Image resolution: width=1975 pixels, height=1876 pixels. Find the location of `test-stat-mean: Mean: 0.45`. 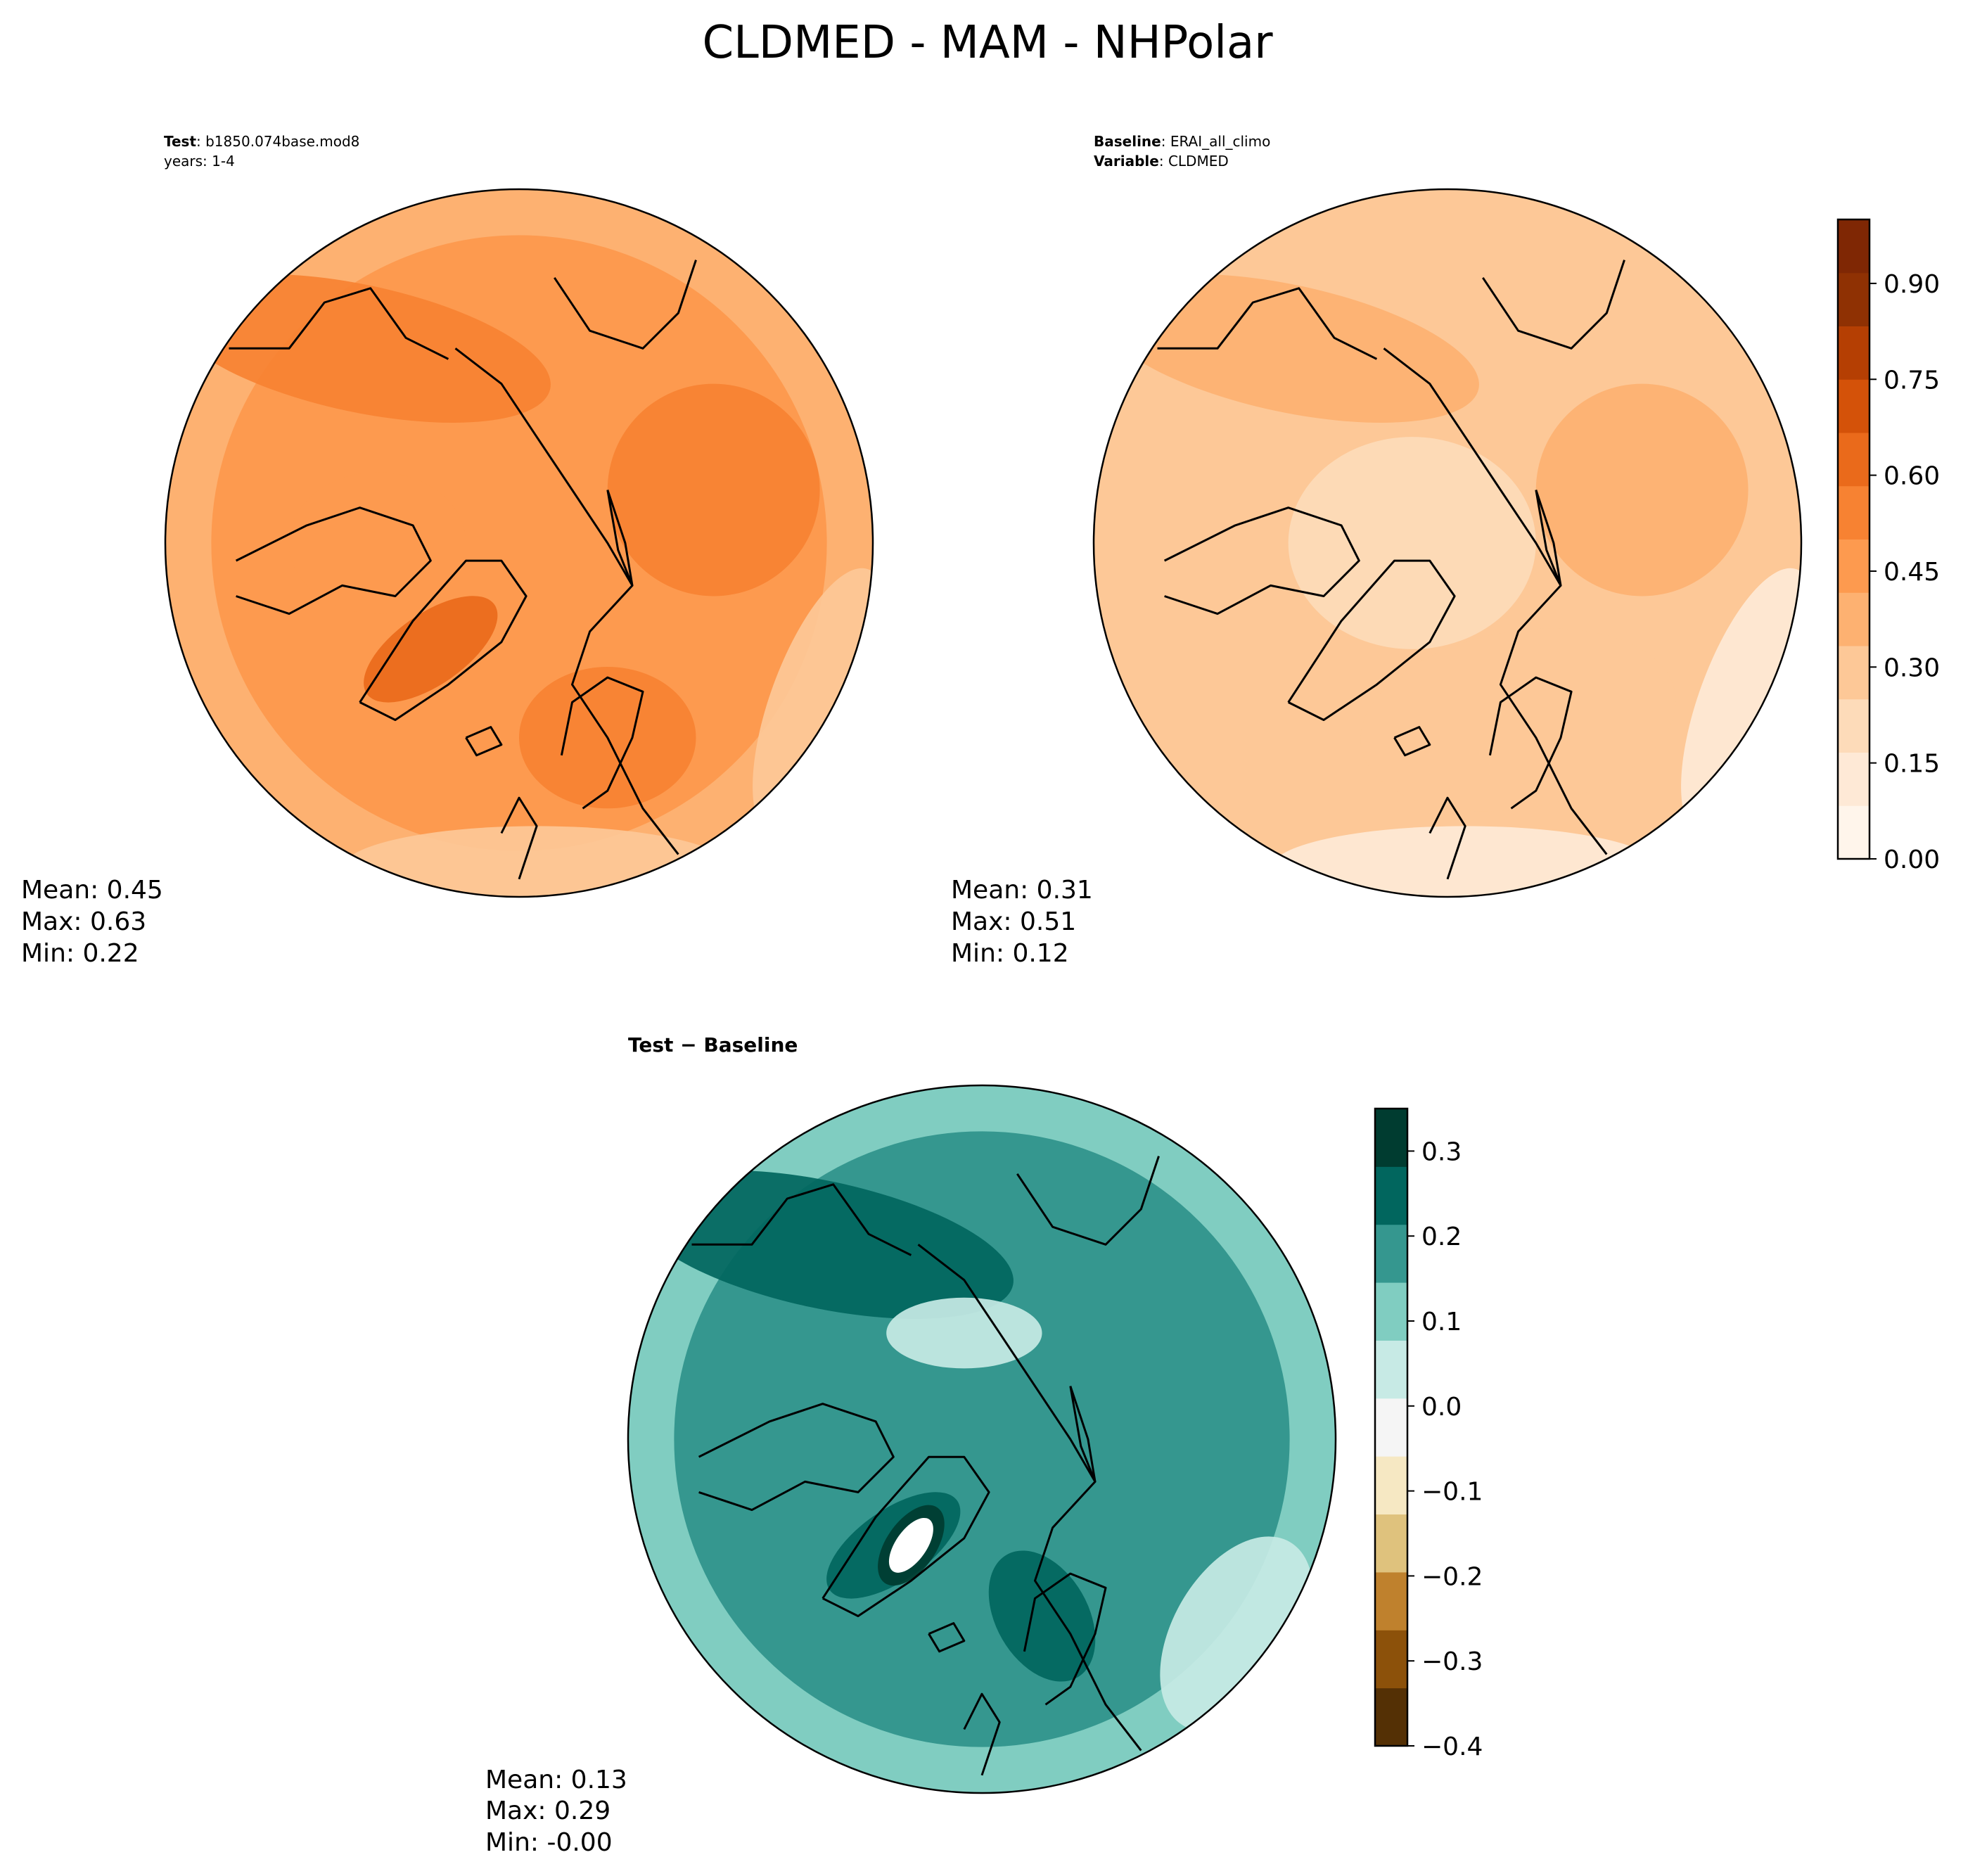

test-stat-mean: Mean: 0.45 is located at coordinates (92, 890).